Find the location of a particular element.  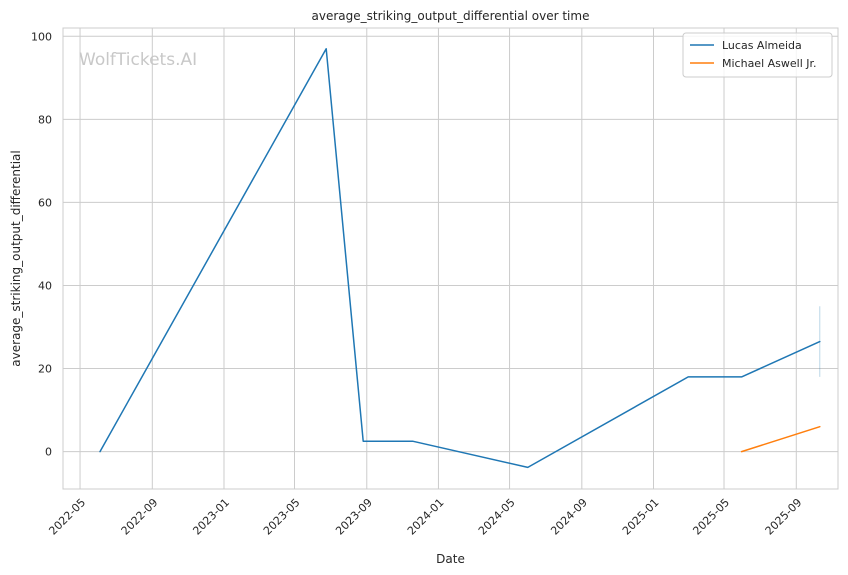

x-tick-label: 2023-09 is located at coordinates (354, 517).